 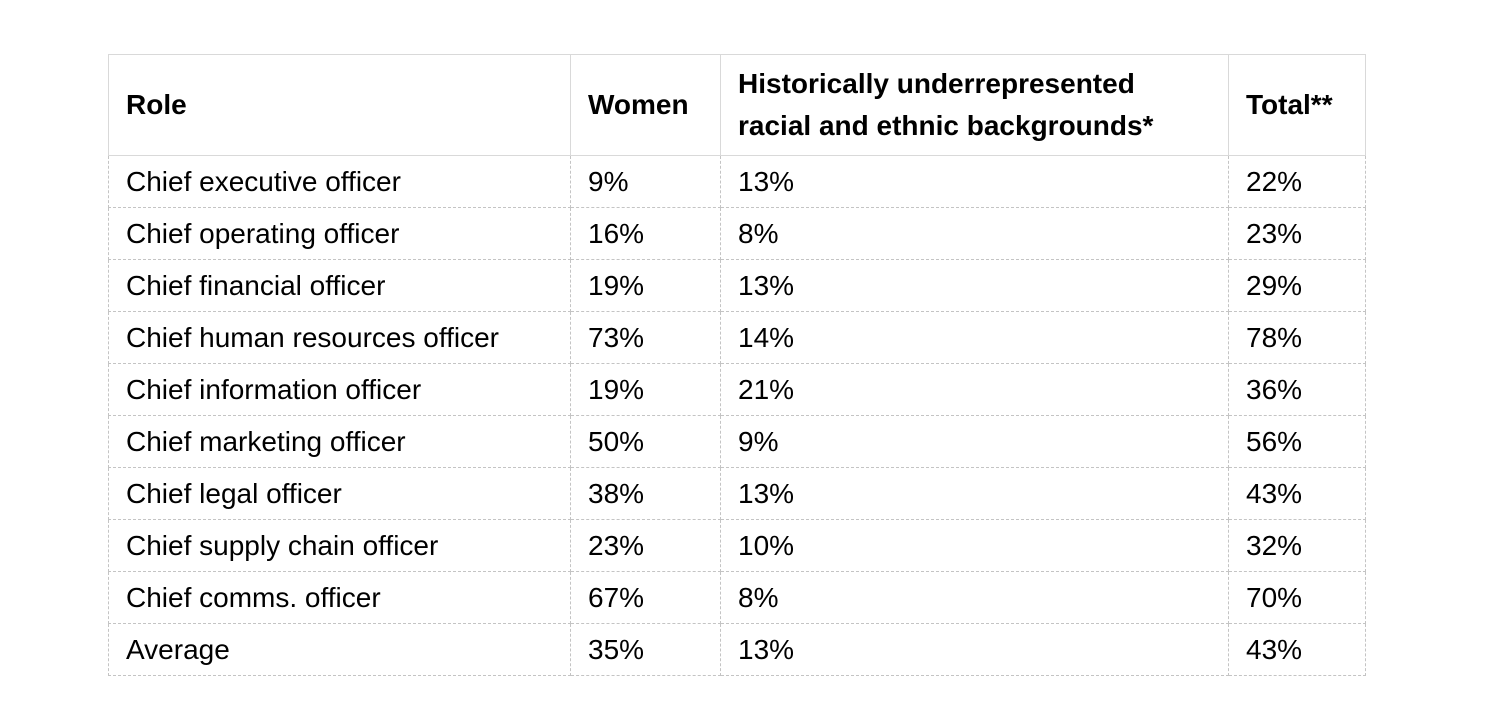 What do you see at coordinates (1297, 181) in the screenshot?
I see `cell-total: 22%` at bounding box center [1297, 181].